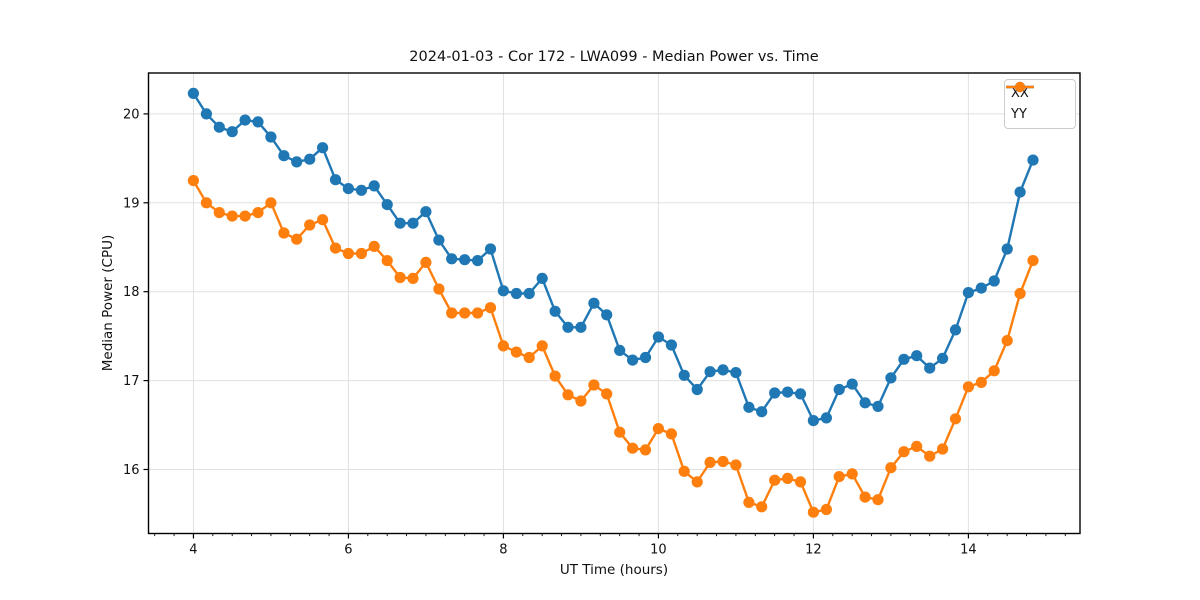 This screenshot has width=1200, height=600. Describe the element at coordinates (348, 550) in the screenshot. I see `x-tick-label: 6` at that location.